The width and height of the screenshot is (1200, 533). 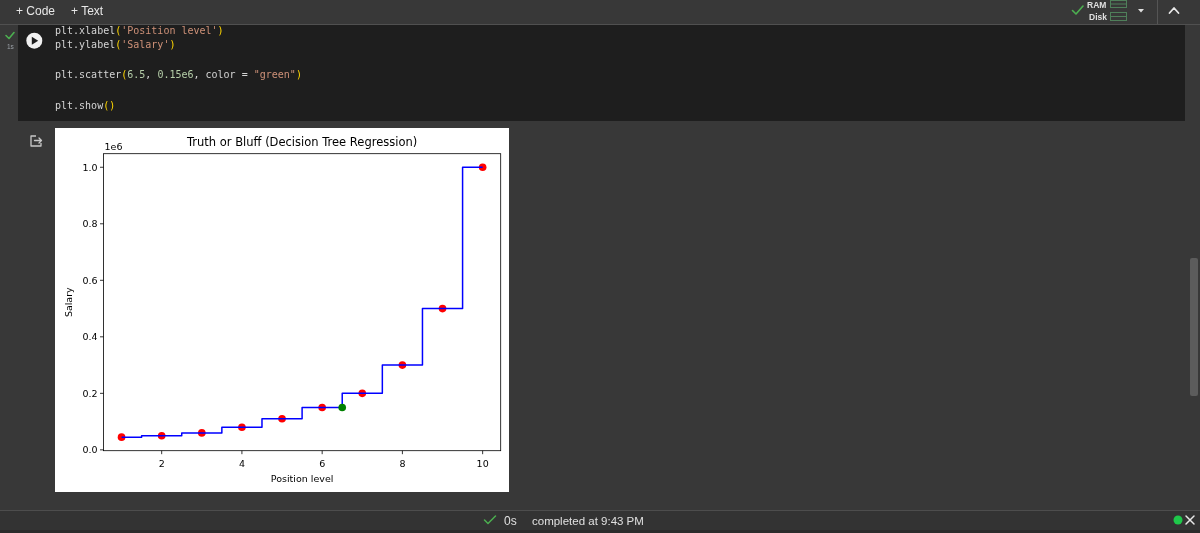 What do you see at coordinates (161, 464) in the screenshot?
I see `x-tick-label: 2` at bounding box center [161, 464].